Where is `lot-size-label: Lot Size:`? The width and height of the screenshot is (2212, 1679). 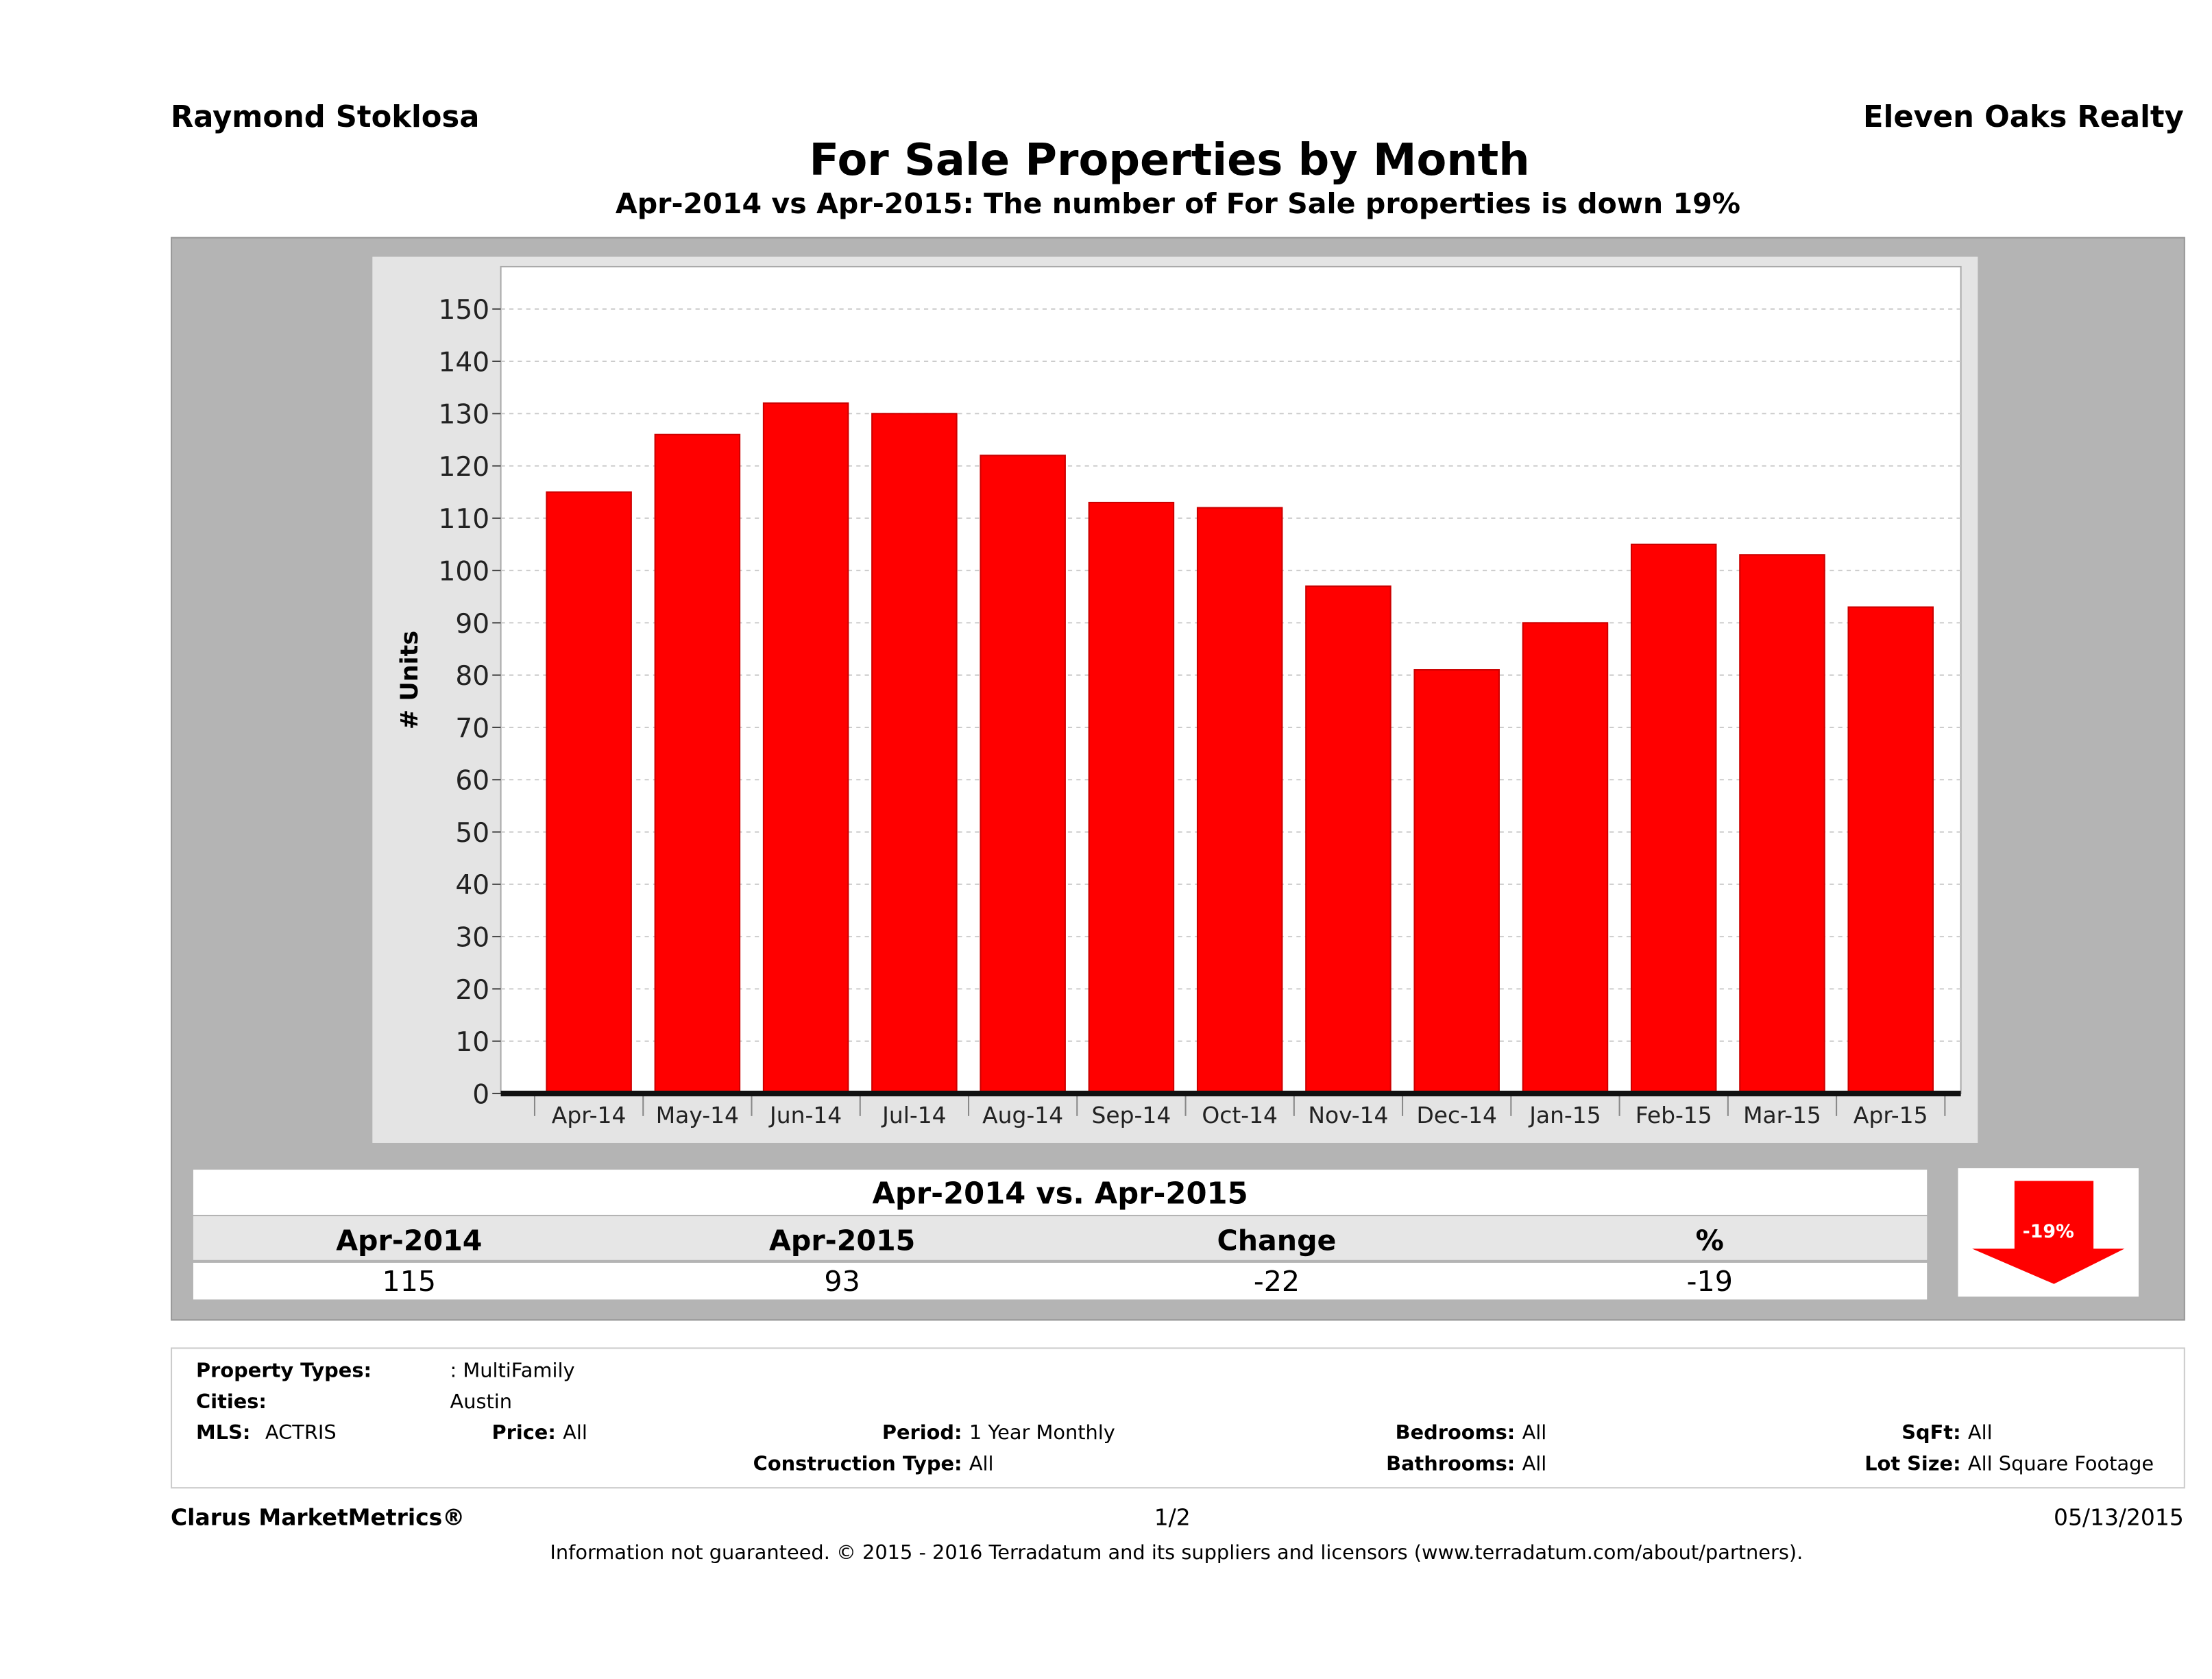 lot-size-label: Lot Size: is located at coordinates (1913, 1464).